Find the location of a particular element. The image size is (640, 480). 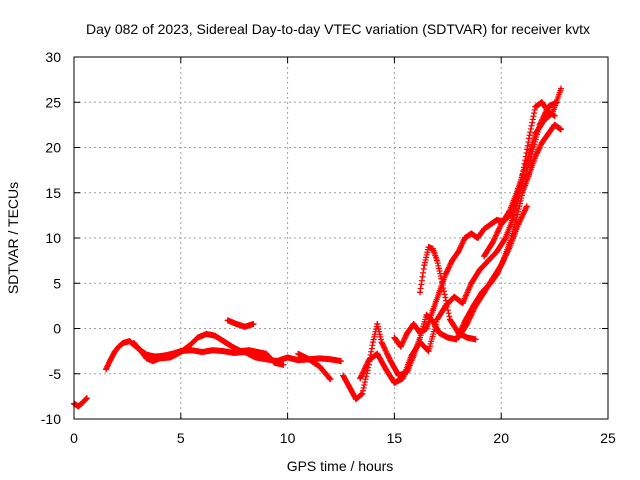

y-tick-label: -10 is located at coordinates (51, 419).